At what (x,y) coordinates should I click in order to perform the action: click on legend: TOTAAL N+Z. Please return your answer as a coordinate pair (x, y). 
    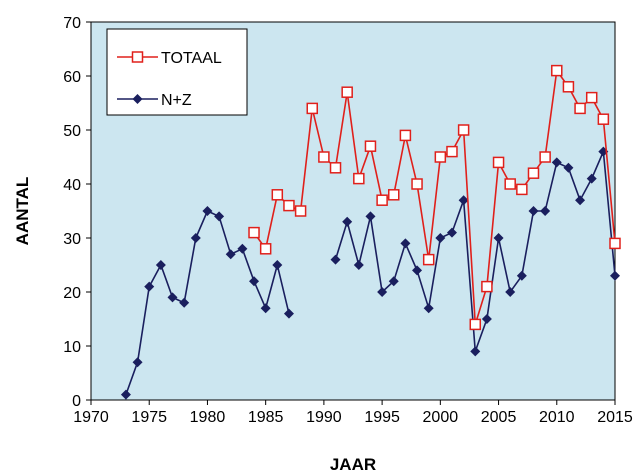
    Looking at the image, I should click on (177, 72).